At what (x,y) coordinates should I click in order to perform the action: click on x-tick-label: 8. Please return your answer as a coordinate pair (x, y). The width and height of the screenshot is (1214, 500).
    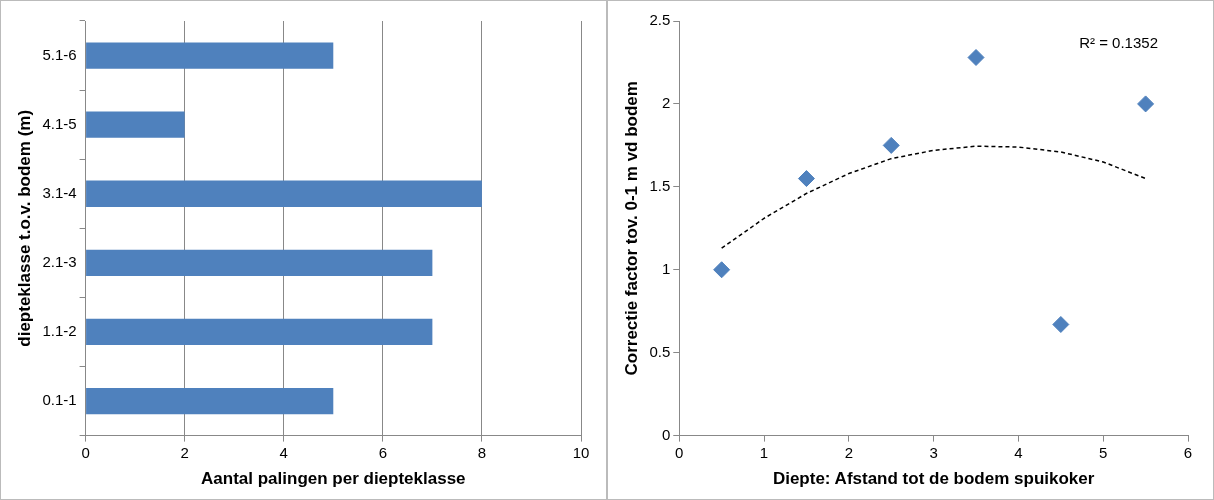
    Looking at the image, I should click on (482, 452).